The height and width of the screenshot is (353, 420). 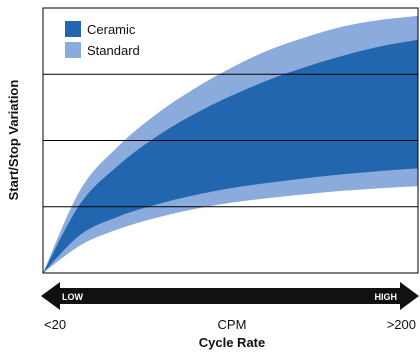 I want to click on x-axis-label: Cycle Rate, so click(x=232, y=342).